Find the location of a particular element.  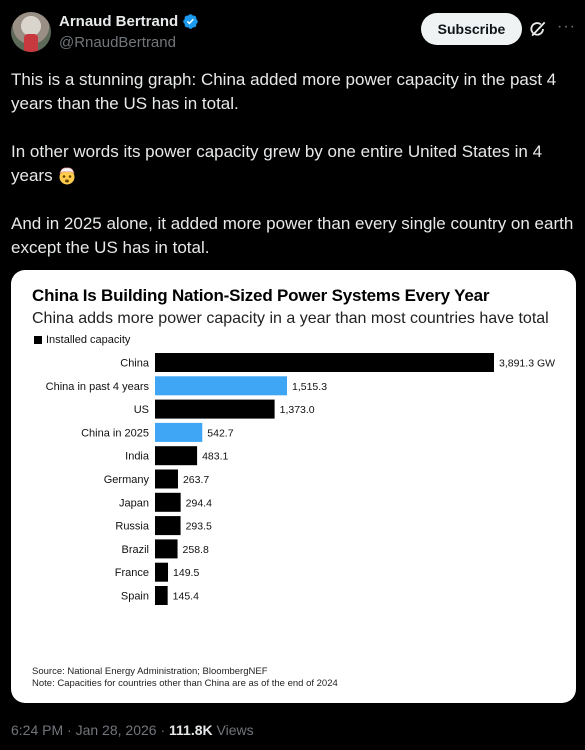

value-label: 149.5 is located at coordinates (186, 573).